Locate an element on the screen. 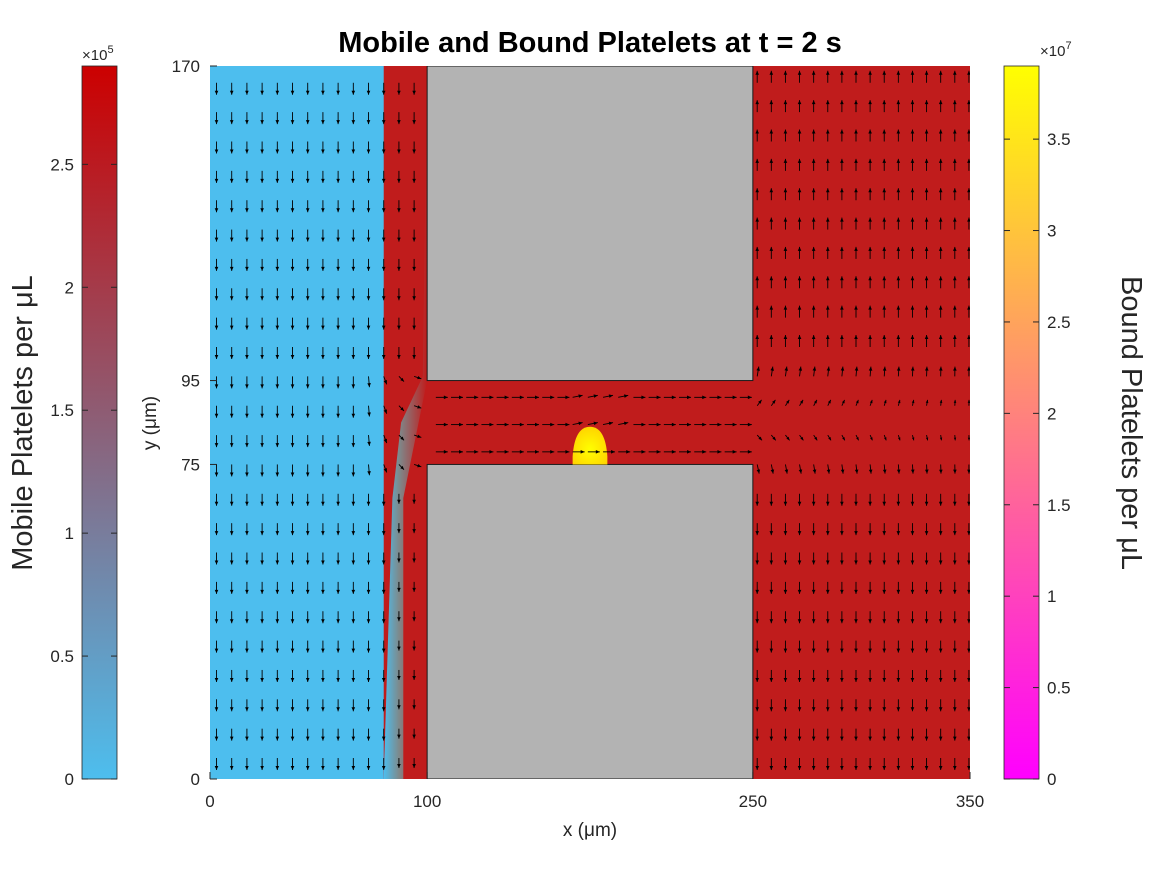  wall-lower is located at coordinates (590, 621).